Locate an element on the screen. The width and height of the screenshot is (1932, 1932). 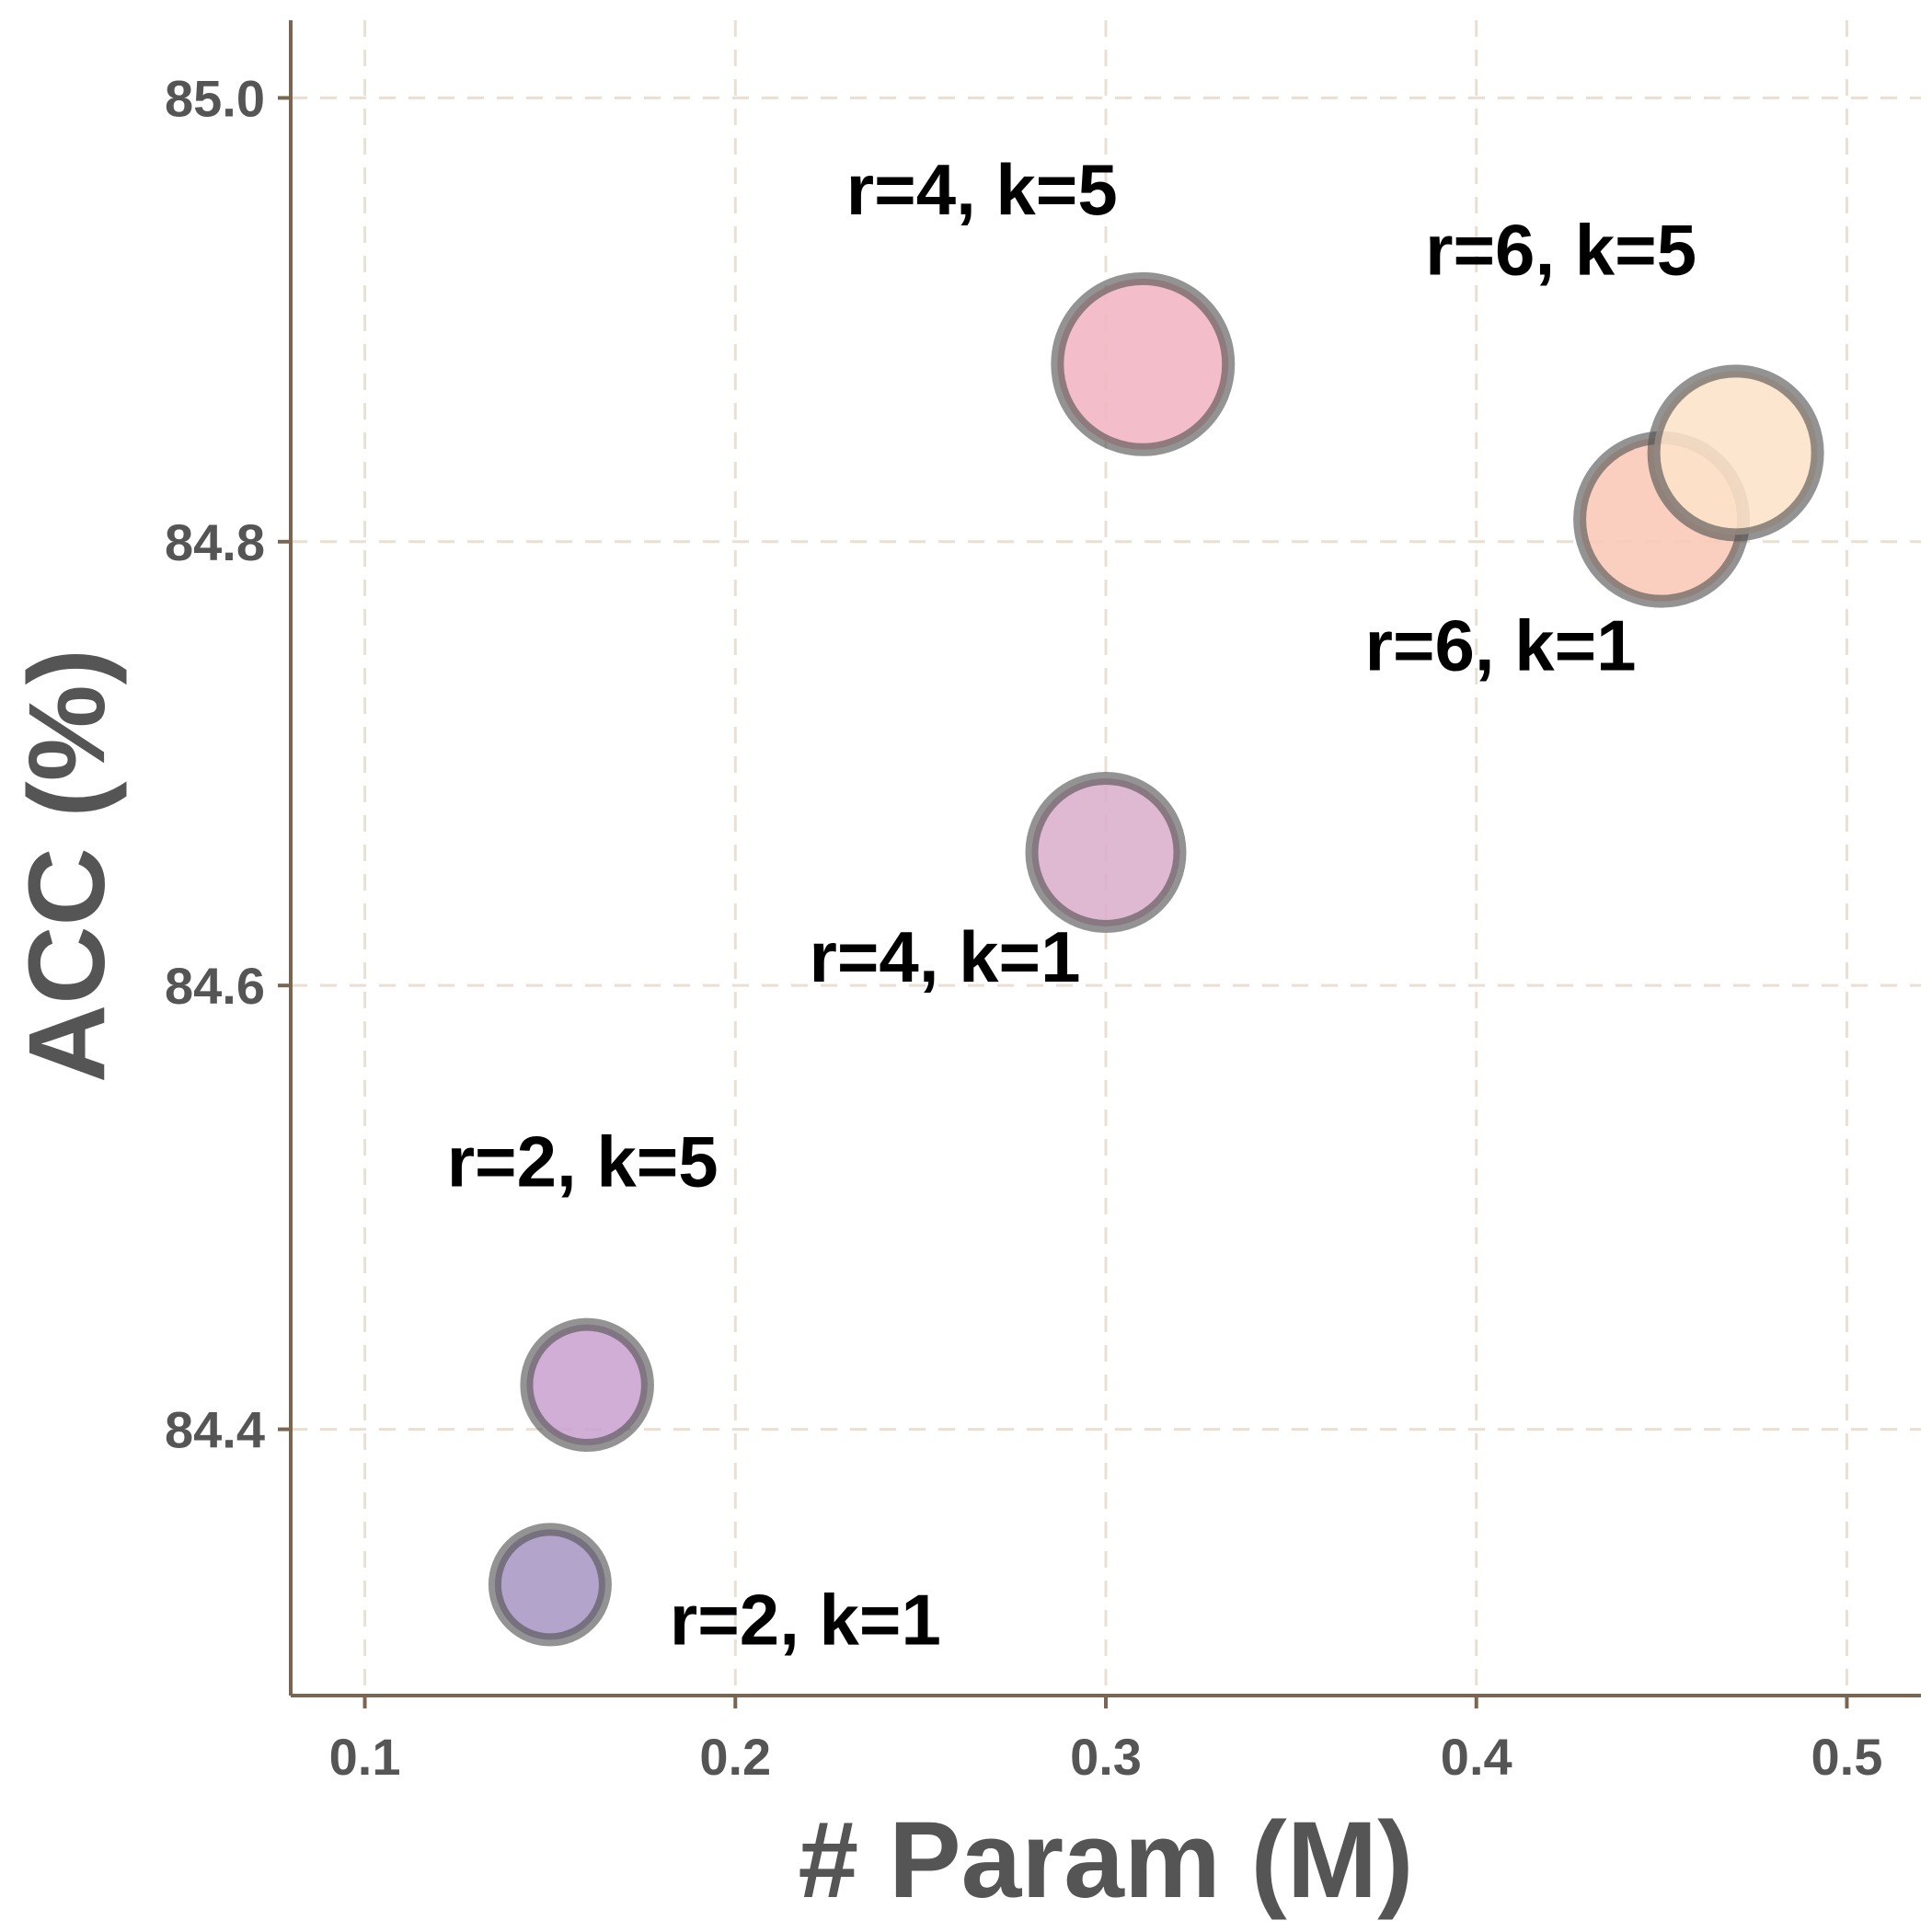
point-label: r=6, k=5 is located at coordinates (1560, 249).